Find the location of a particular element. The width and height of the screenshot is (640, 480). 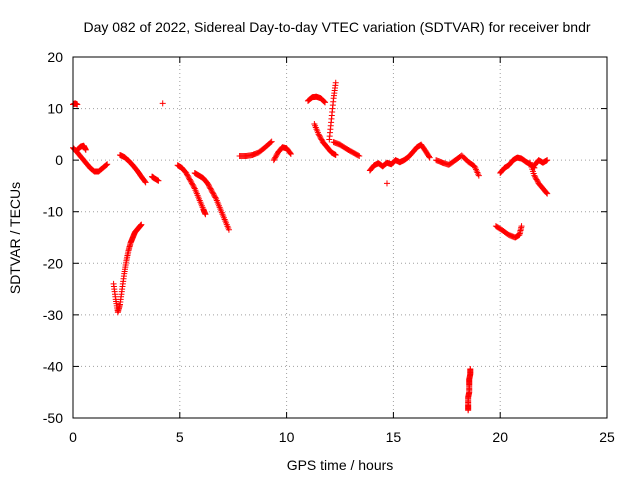

y-tick-label: 0 is located at coordinates (59, 160).